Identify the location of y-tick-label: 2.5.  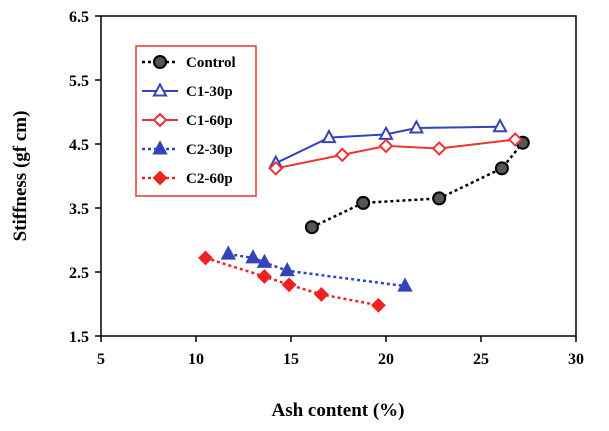
(79, 273).